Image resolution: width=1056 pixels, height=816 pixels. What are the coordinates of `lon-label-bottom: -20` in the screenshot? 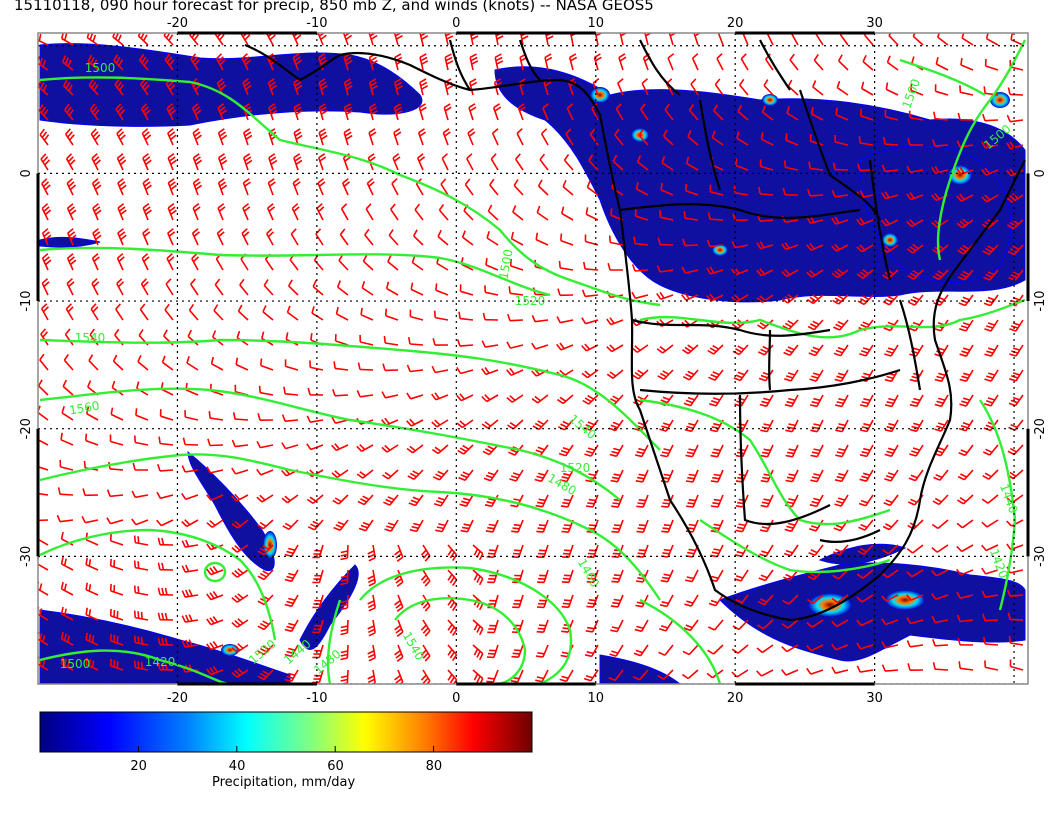 It's located at (177, 698).